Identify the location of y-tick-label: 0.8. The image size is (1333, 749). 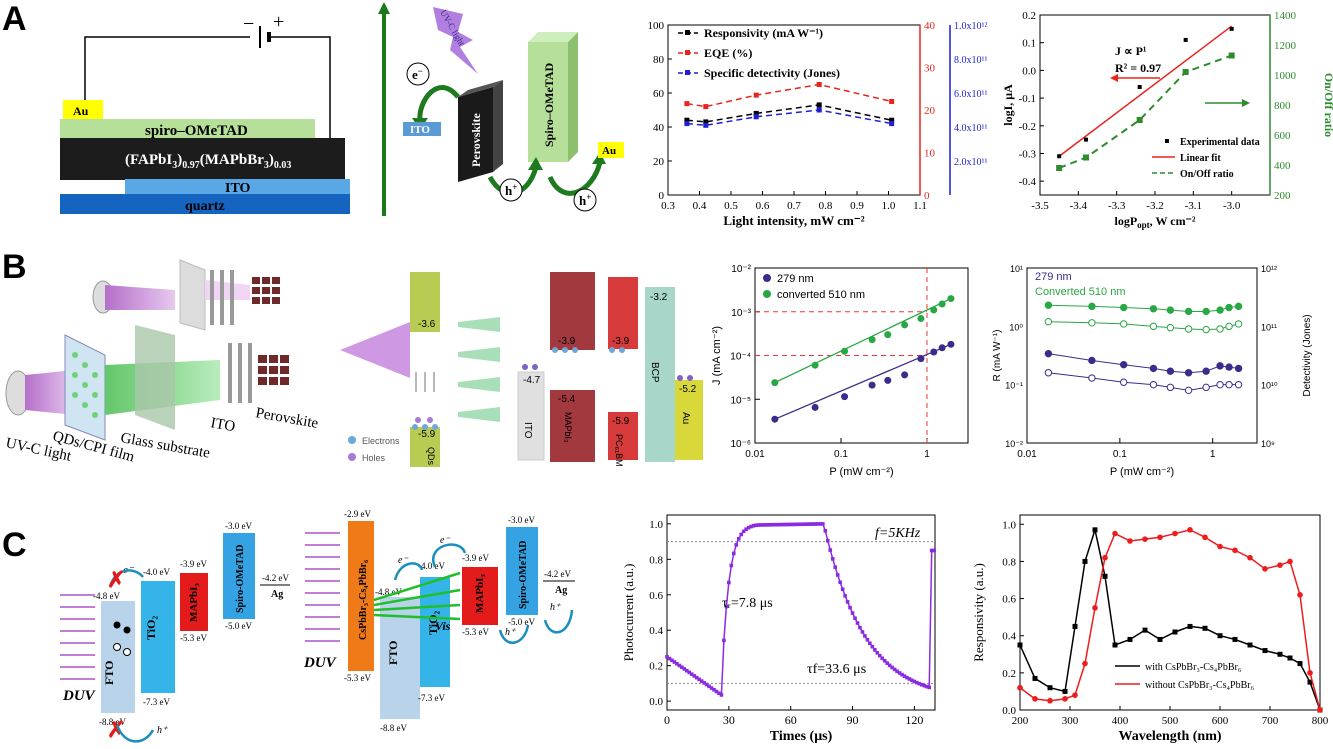
(656, 560).